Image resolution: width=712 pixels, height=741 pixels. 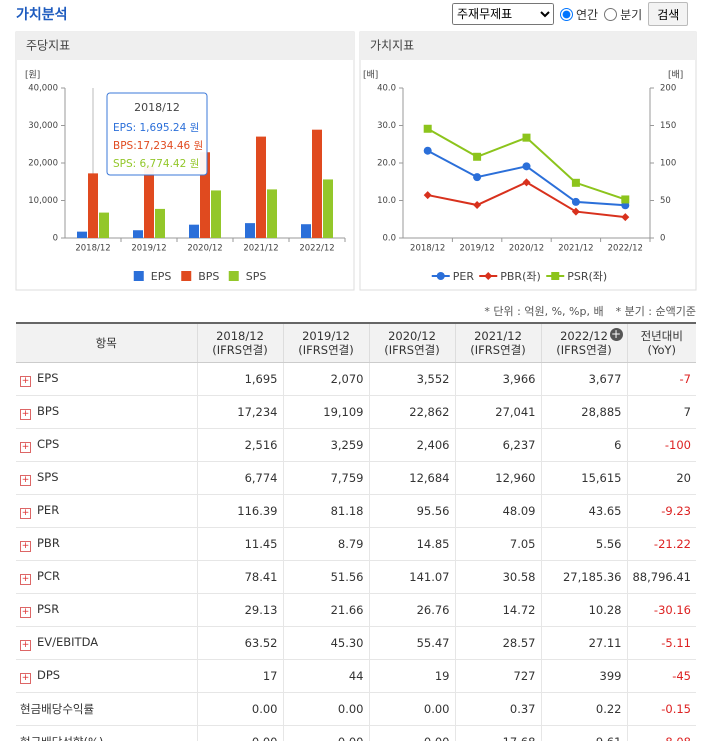 I want to click on statement-select: 주재무제표, so click(x=503, y=14).